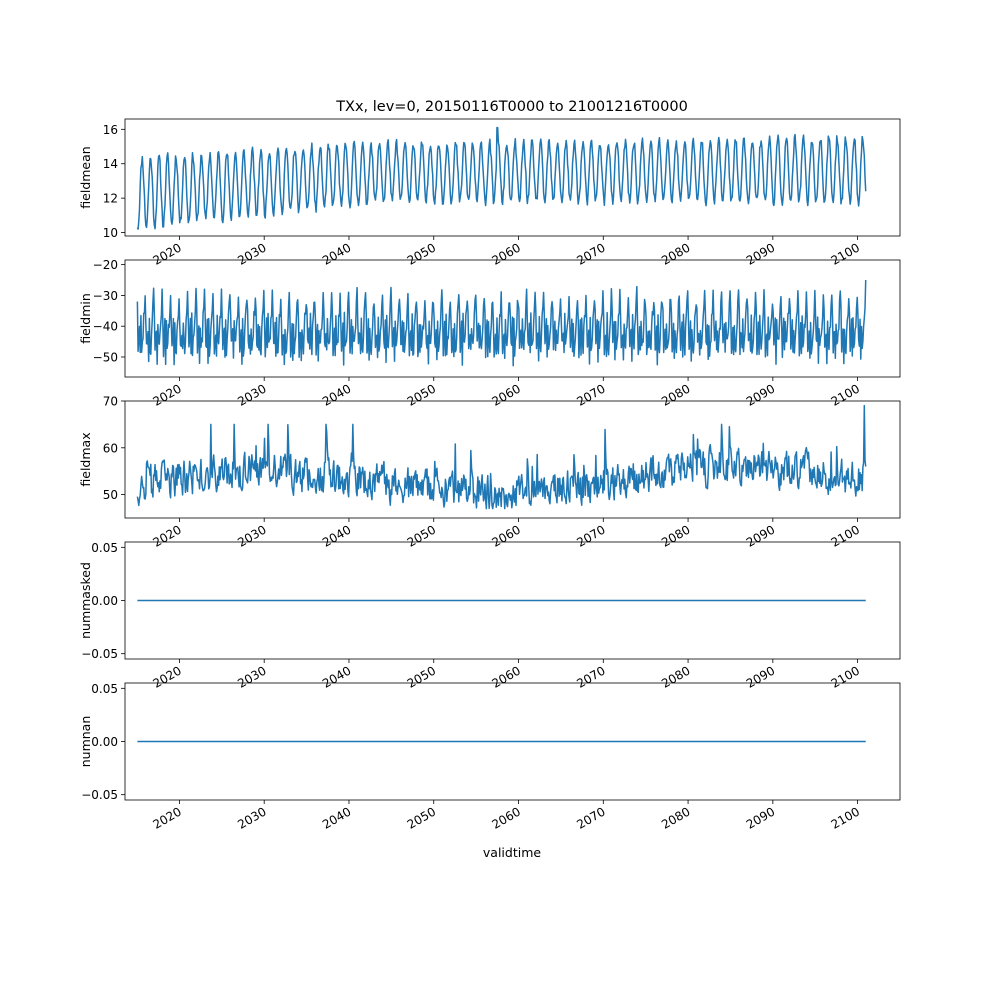  What do you see at coordinates (85, 742) in the screenshot?
I see `y-axis-label: numnan` at bounding box center [85, 742].